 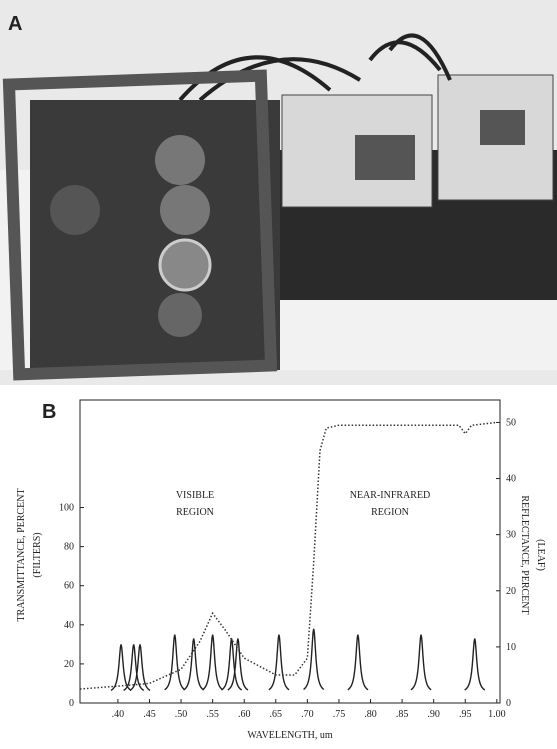 I want to click on y-tick-label: 100, so click(x=66, y=508).